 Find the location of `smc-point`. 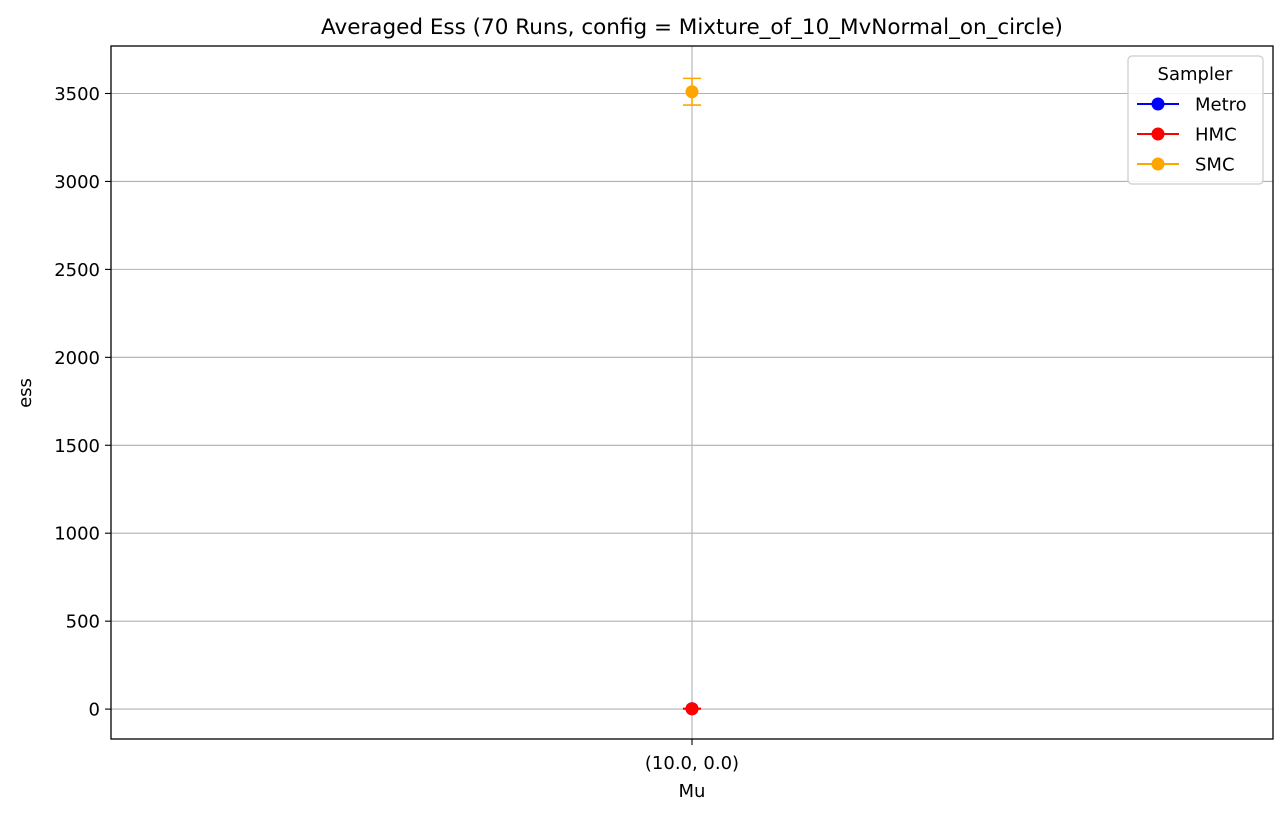

smc-point is located at coordinates (692, 92).